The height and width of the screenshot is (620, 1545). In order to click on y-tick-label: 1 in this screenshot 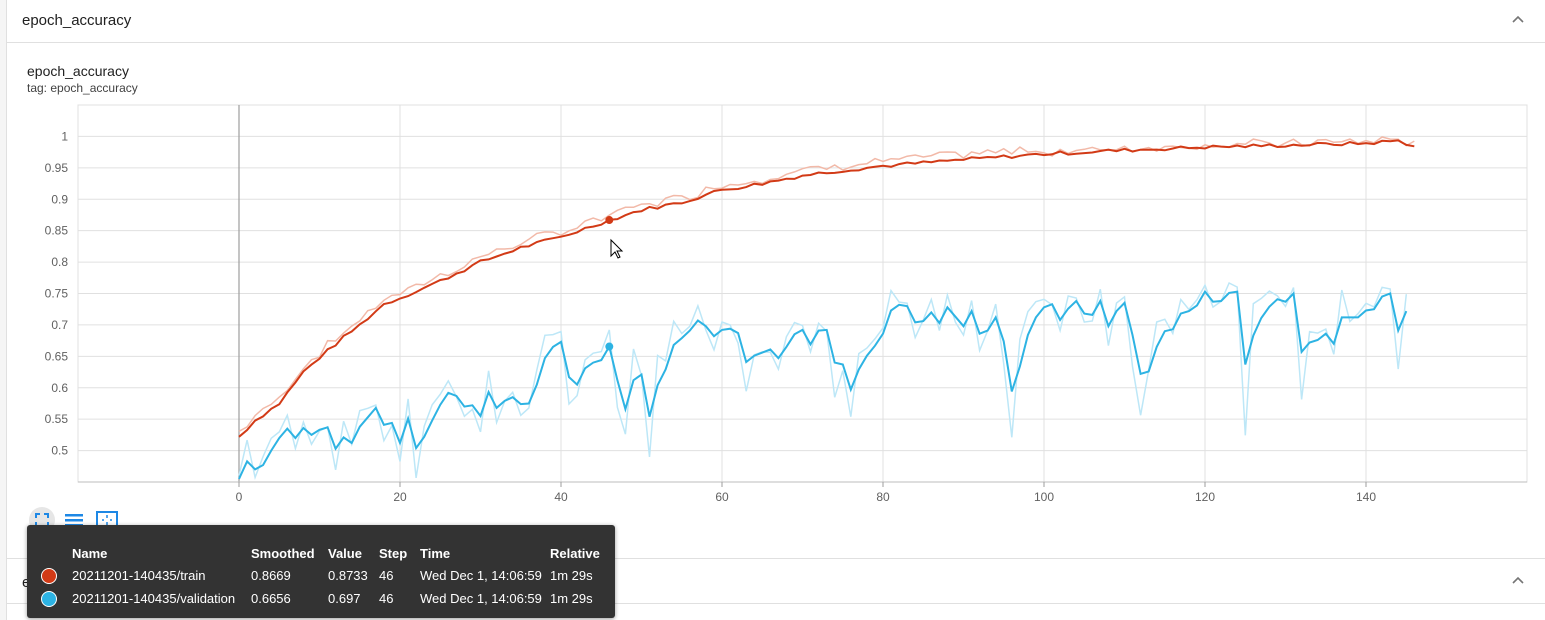, I will do `click(64, 136)`.